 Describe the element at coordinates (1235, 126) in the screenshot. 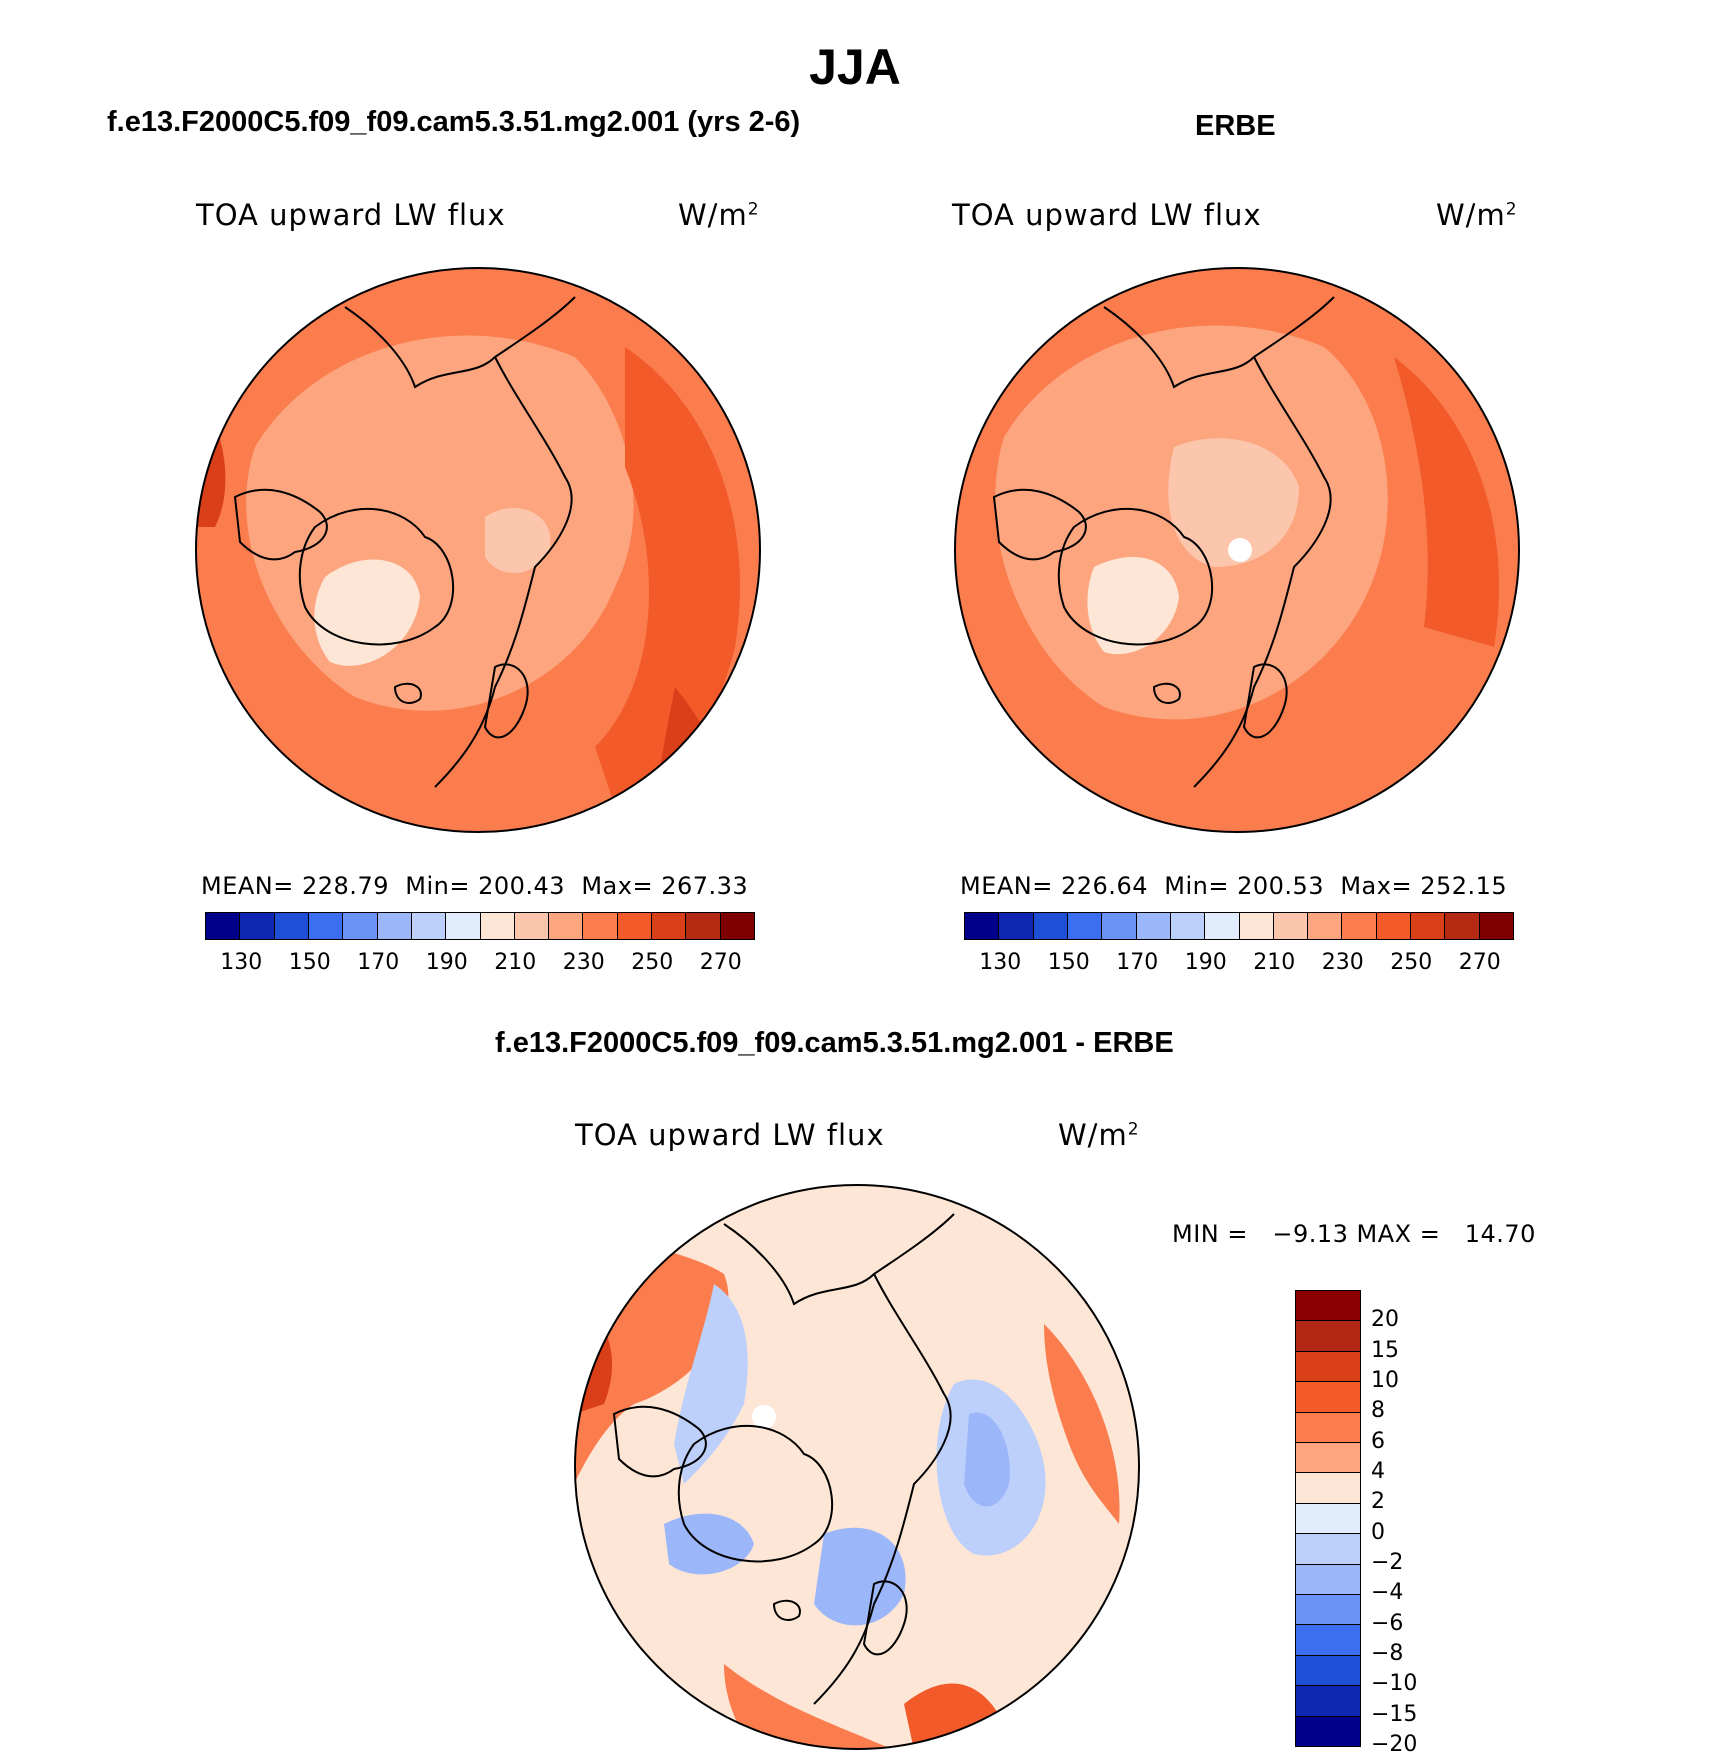

I see `obs-panel-subtitle: ERBE` at that location.